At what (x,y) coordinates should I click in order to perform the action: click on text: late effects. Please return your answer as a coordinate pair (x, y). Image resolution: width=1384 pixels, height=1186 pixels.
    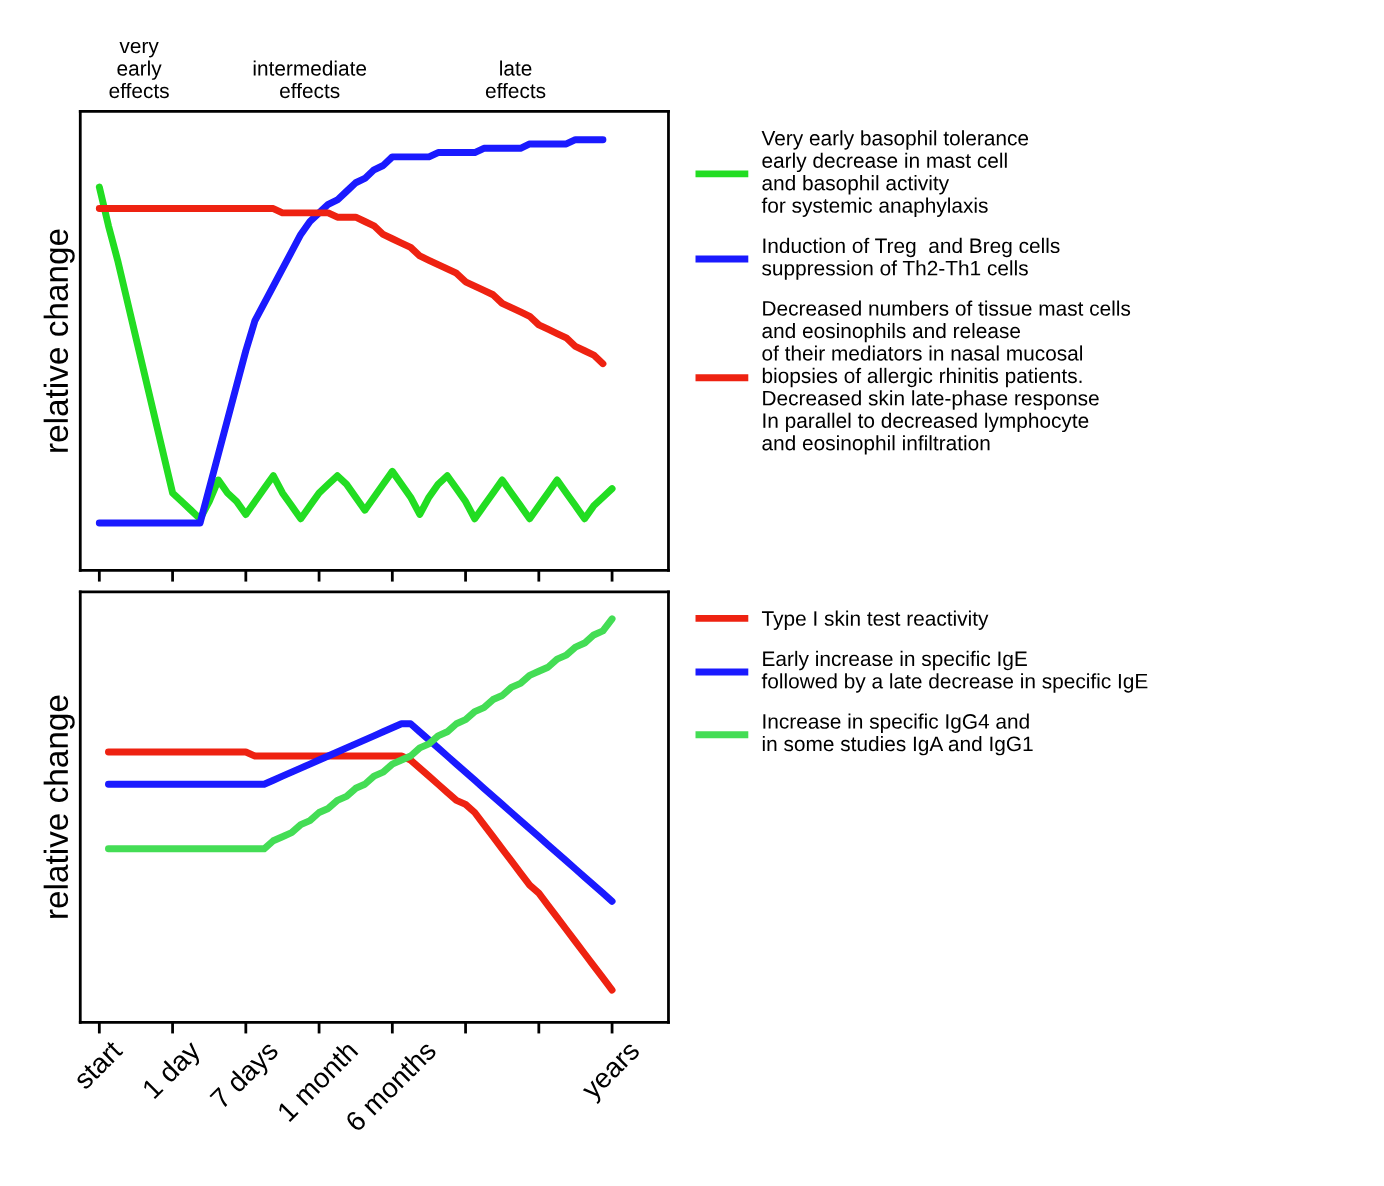
    Looking at the image, I should click on (515, 79).